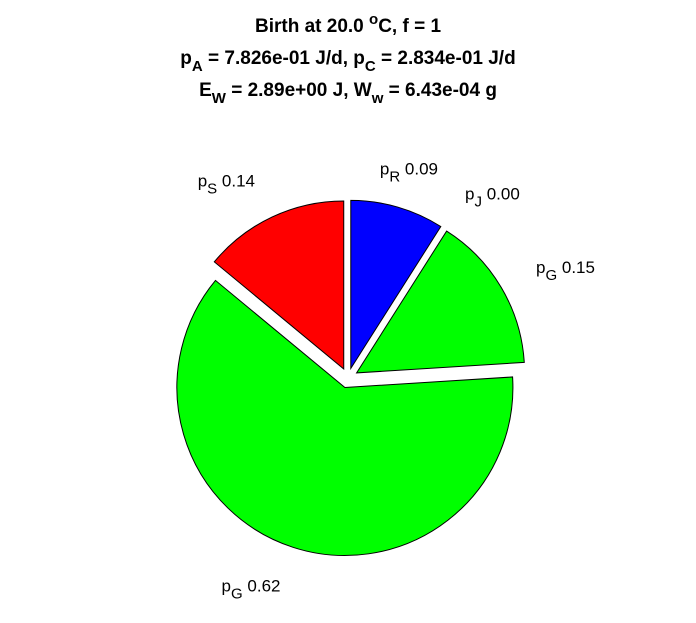 This screenshot has height=623, width=696. Describe the element at coordinates (373, 19) in the screenshot. I see `title-superscript: o` at that location.